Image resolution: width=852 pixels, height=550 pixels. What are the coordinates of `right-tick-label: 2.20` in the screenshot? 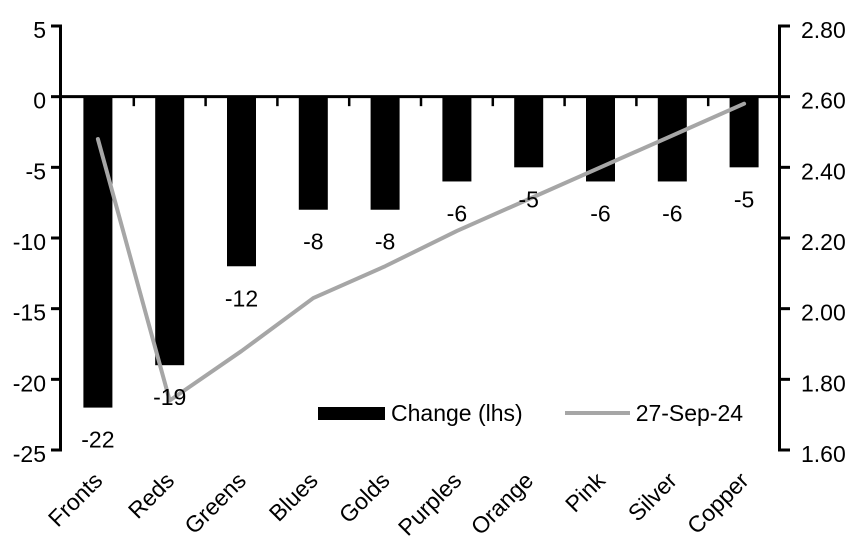 It's located at (823, 242).